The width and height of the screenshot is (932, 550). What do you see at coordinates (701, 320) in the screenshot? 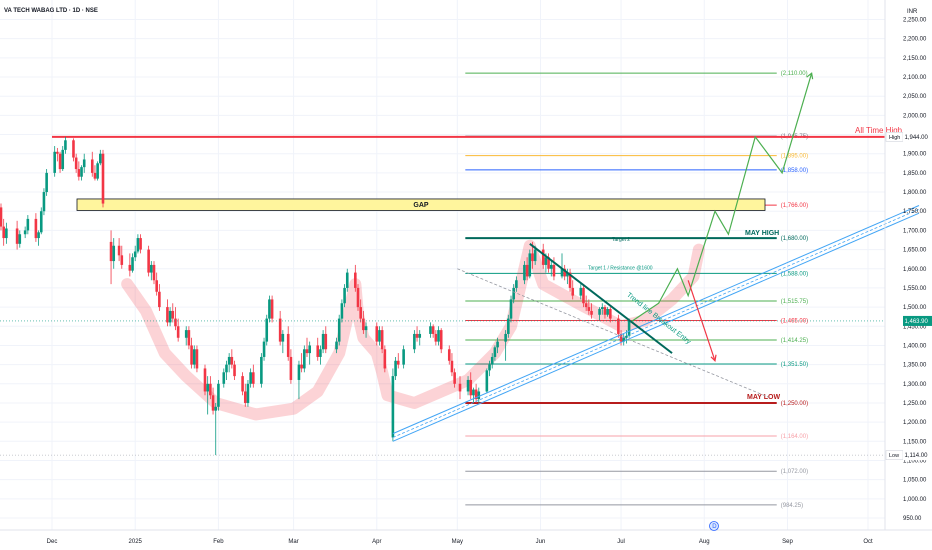
I see `bearish-arrow-line` at bounding box center [701, 320].